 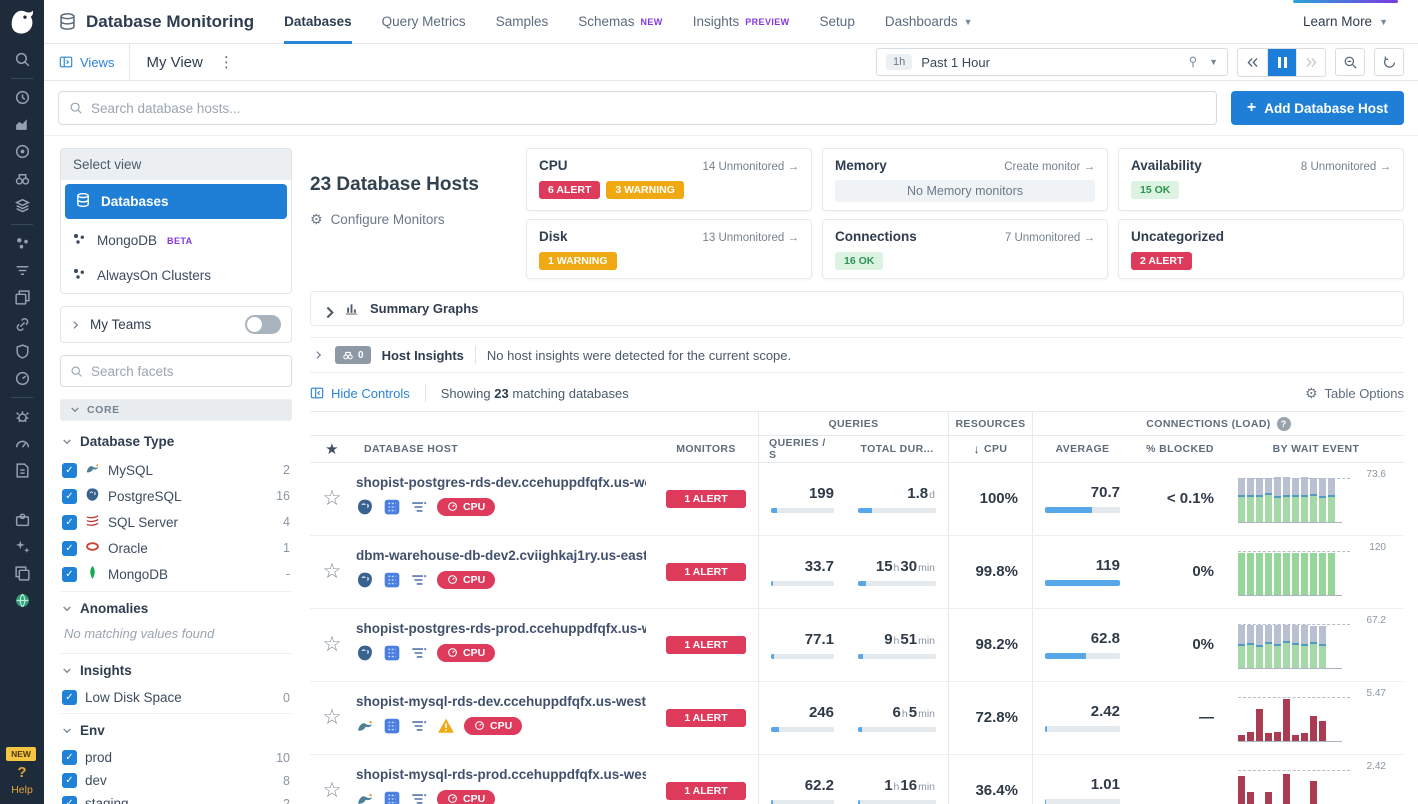 I want to click on col-database-host: DATABASE HOST, so click(x=411, y=449).